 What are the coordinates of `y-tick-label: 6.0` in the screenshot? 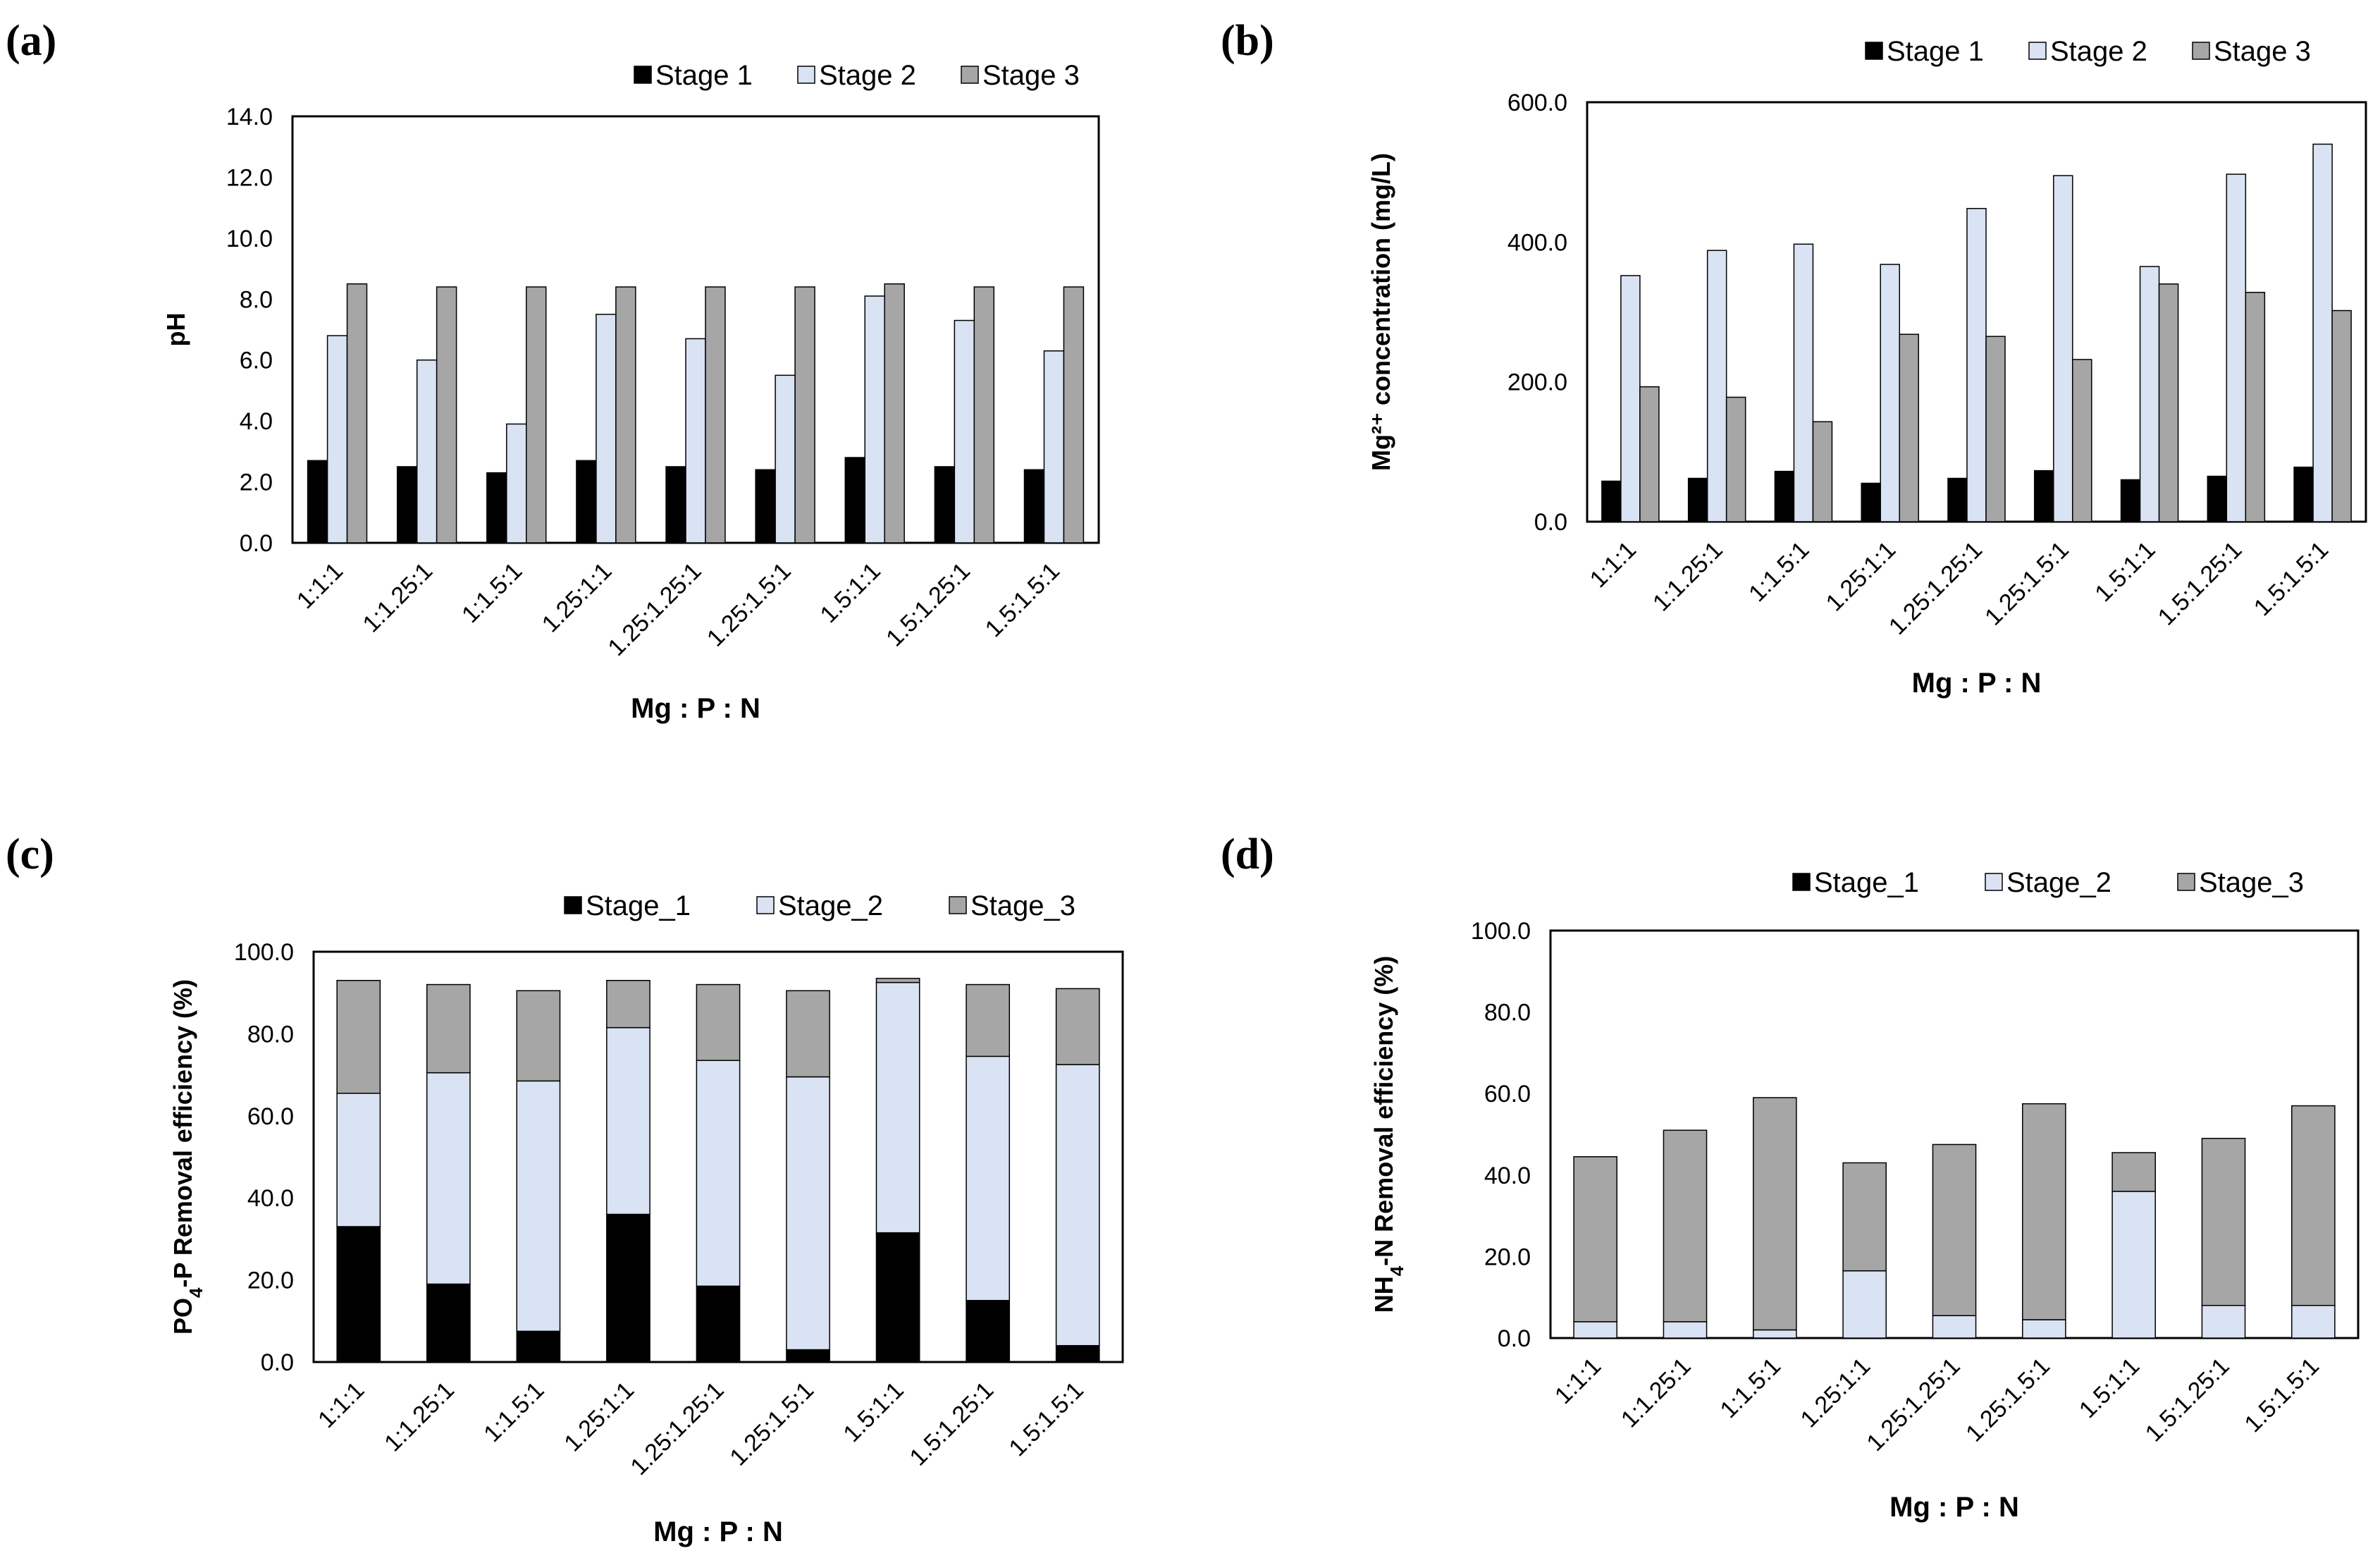 It's located at (256, 361).